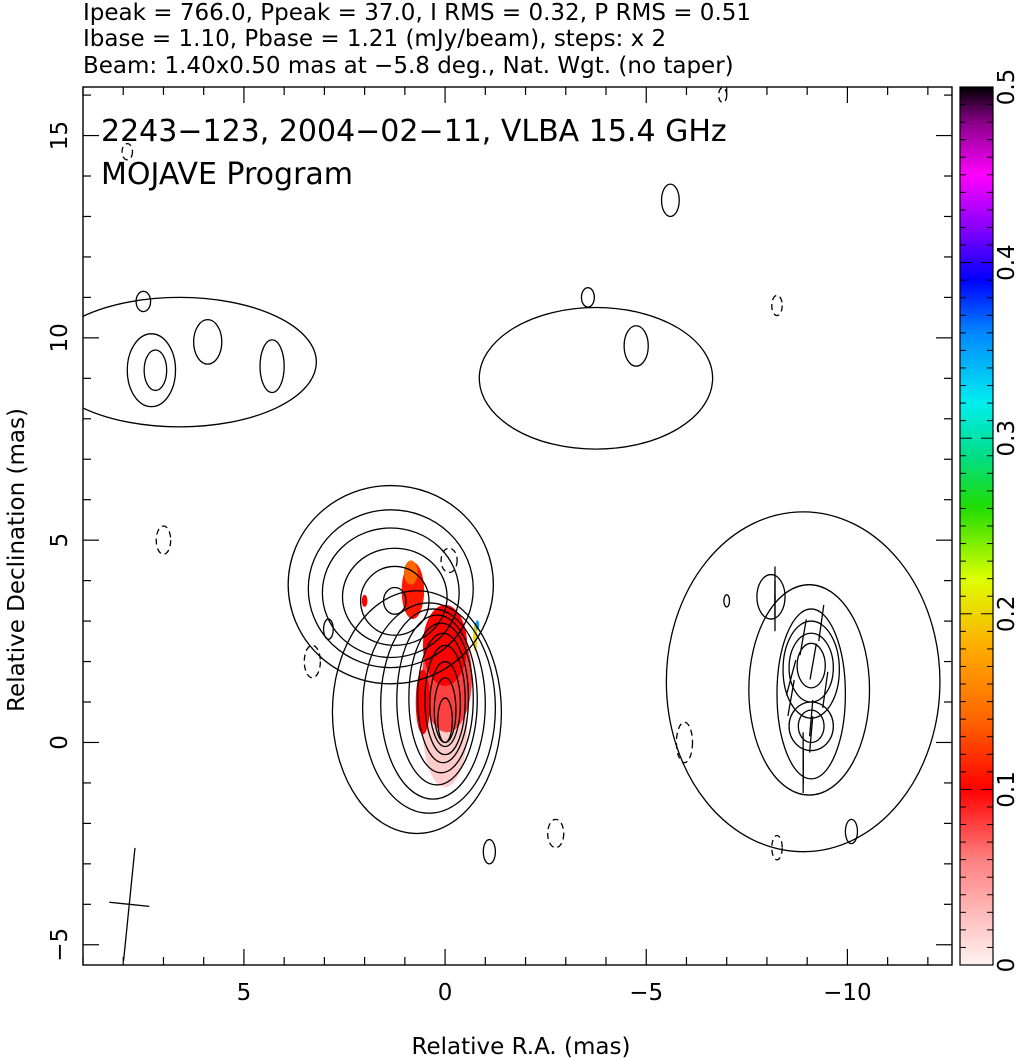 Image resolution: width=1022 pixels, height=1060 pixels. I want to click on colorbar-label-3: 0.3, so click(1007, 438).